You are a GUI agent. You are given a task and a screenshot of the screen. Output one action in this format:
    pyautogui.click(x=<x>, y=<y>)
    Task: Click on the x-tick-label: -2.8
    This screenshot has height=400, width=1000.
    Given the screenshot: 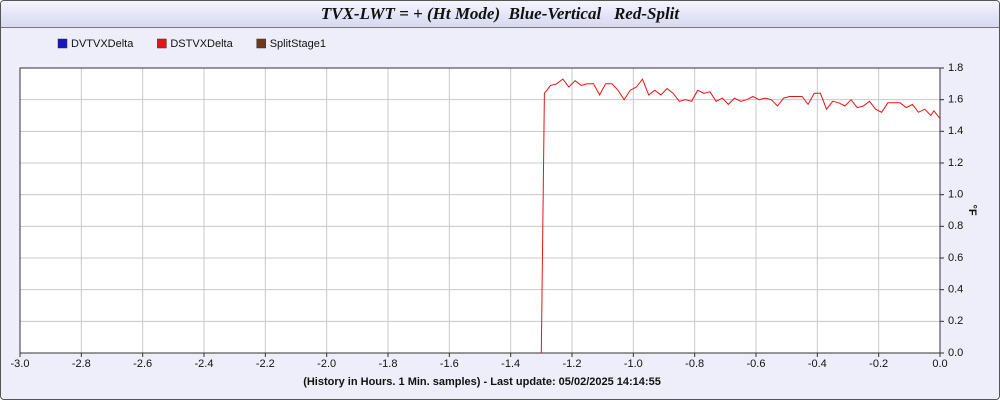 What is the action you would take?
    pyautogui.click(x=81, y=364)
    